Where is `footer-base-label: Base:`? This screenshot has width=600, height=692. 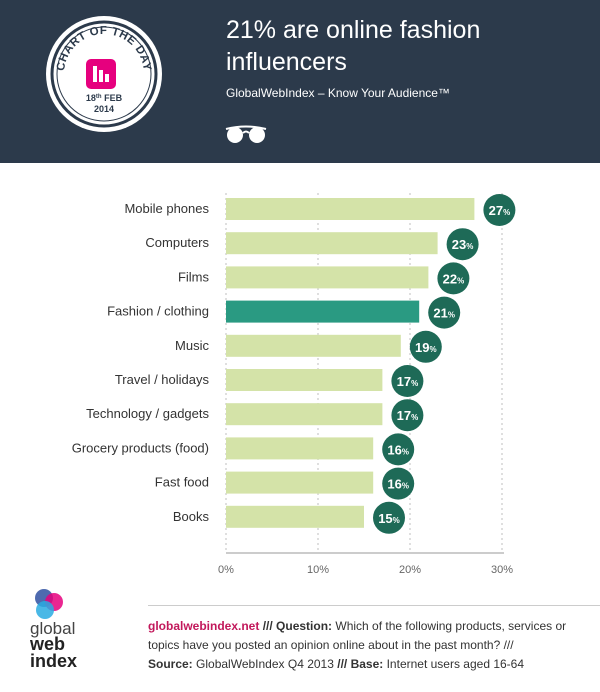
footer-base-label: Base: is located at coordinates (367, 664).